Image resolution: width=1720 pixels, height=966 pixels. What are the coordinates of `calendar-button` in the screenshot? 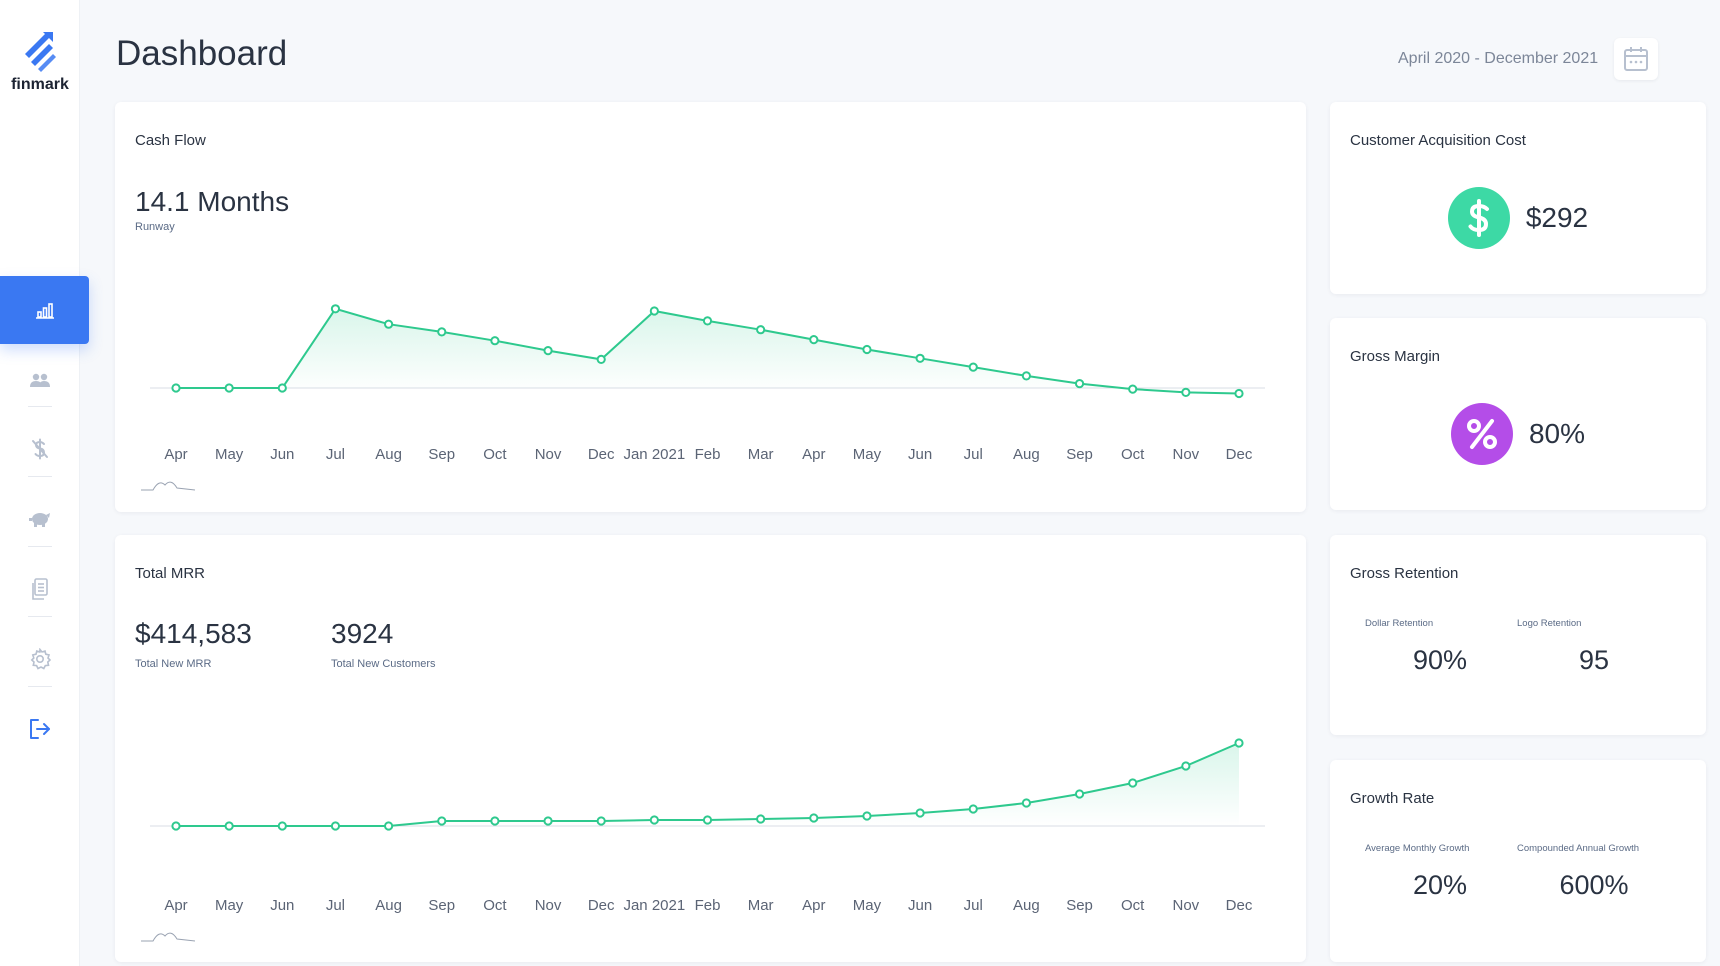 It's located at (1636, 59).